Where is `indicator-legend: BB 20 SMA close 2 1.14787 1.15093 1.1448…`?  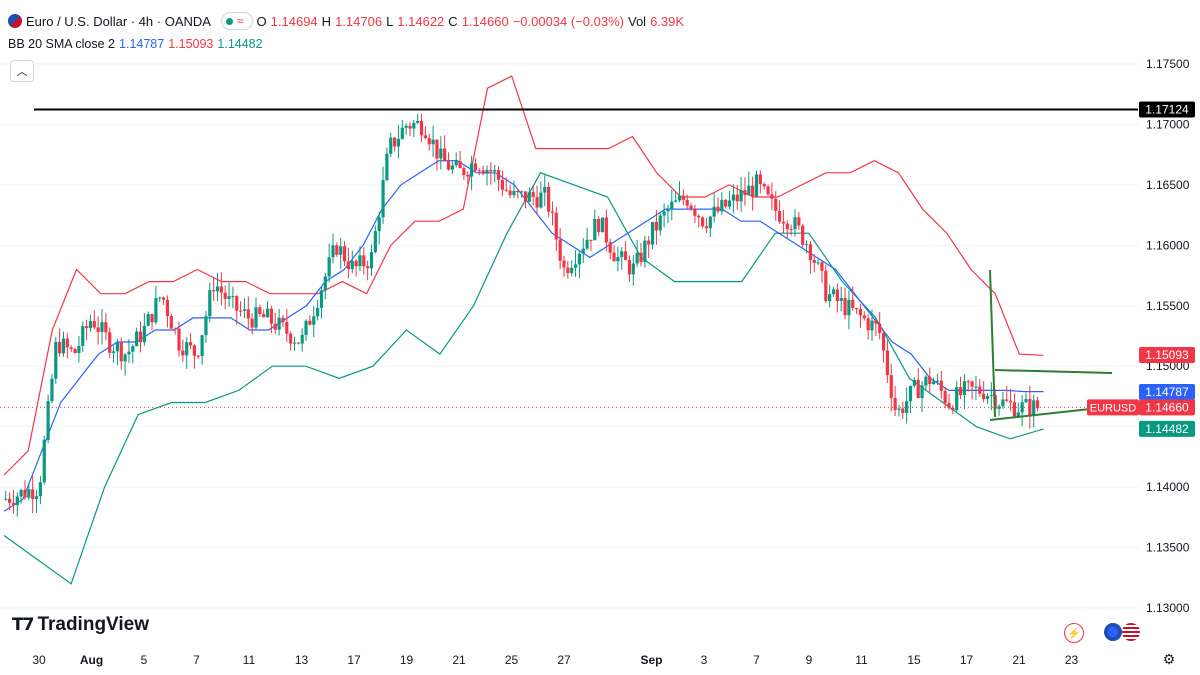 indicator-legend: BB 20 SMA close 2 1.14787 1.15093 1.1448… is located at coordinates (137, 44).